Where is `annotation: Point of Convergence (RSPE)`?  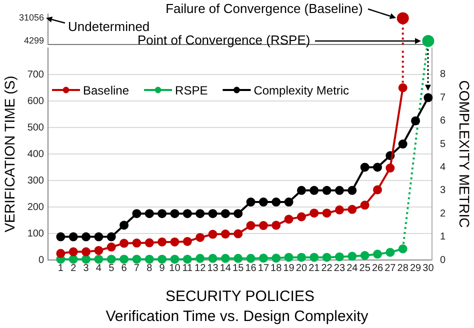 annotation: Point of Convergence (RSPE) is located at coordinates (223, 40).